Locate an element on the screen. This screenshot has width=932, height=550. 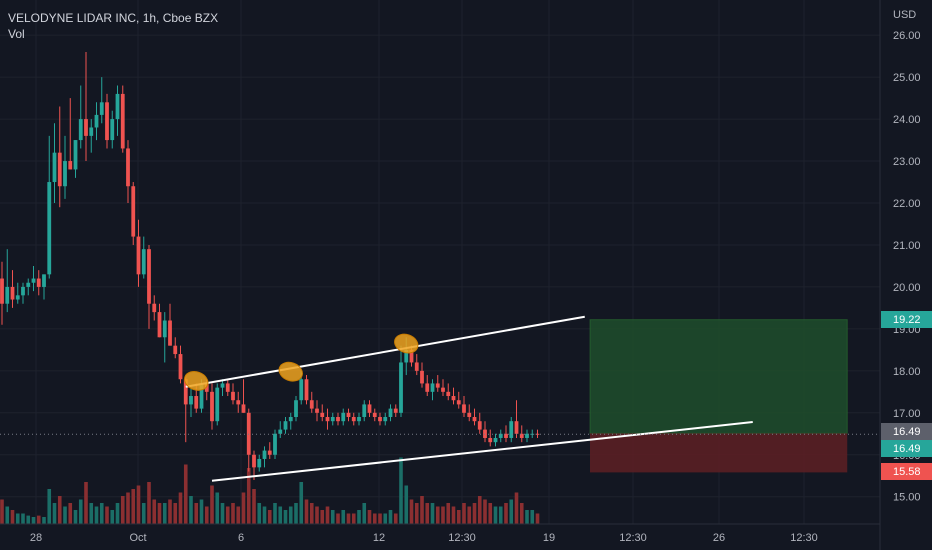
price-tick-label: 23.00 is located at coordinates (907, 162).